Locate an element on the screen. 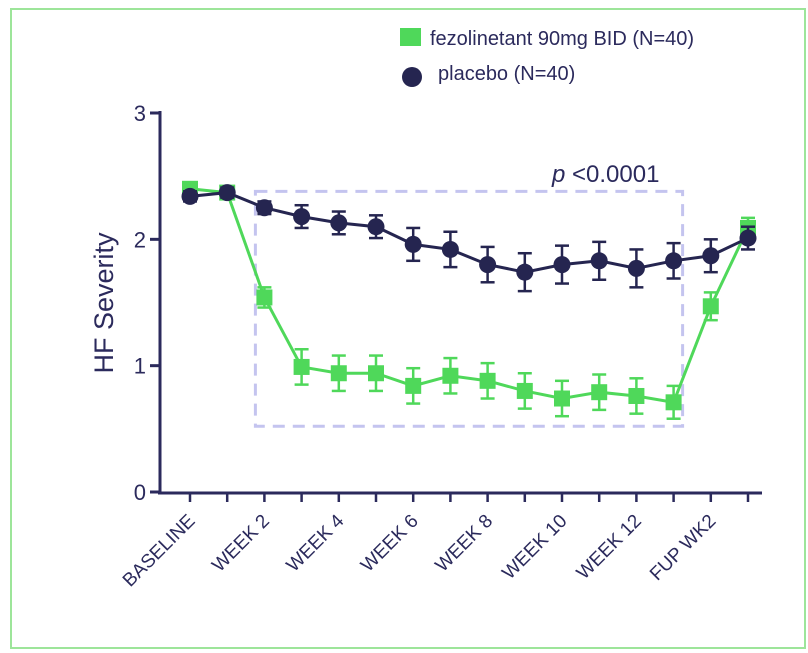 This screenshot has width=808, height=653. placebo-line is located at coordinates (469, 232).